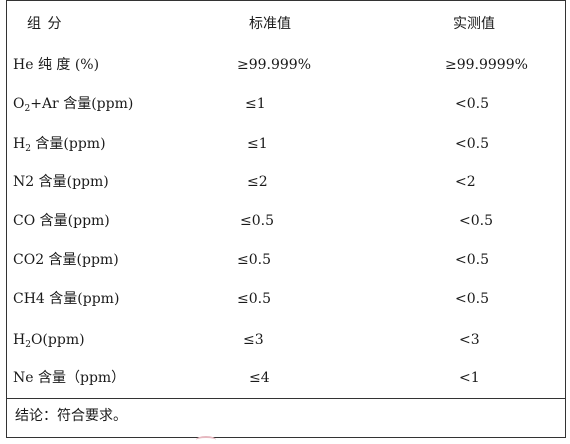 Image resolution: width=570 pixels, height=444 pixels. What do you see at coordinates (465, 182) in the screenshot?
I see `row-measured: <2` at bounding box center [465, 182].